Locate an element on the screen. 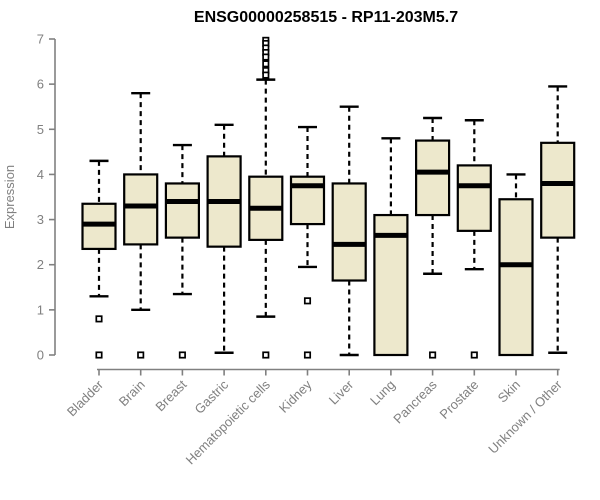  boxplot-liver is located at coordinates (349, 231).